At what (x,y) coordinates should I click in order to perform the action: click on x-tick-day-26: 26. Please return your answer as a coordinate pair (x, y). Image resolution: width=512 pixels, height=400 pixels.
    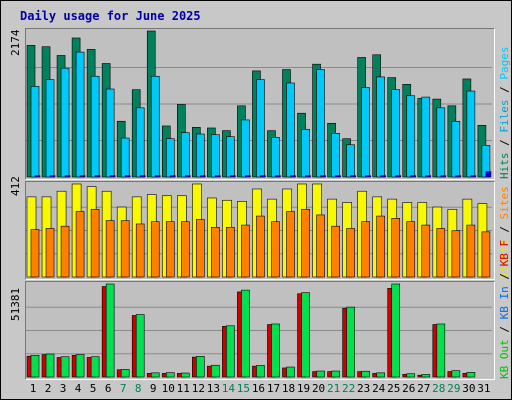
    Looking at the image, I should click on (409, 388).